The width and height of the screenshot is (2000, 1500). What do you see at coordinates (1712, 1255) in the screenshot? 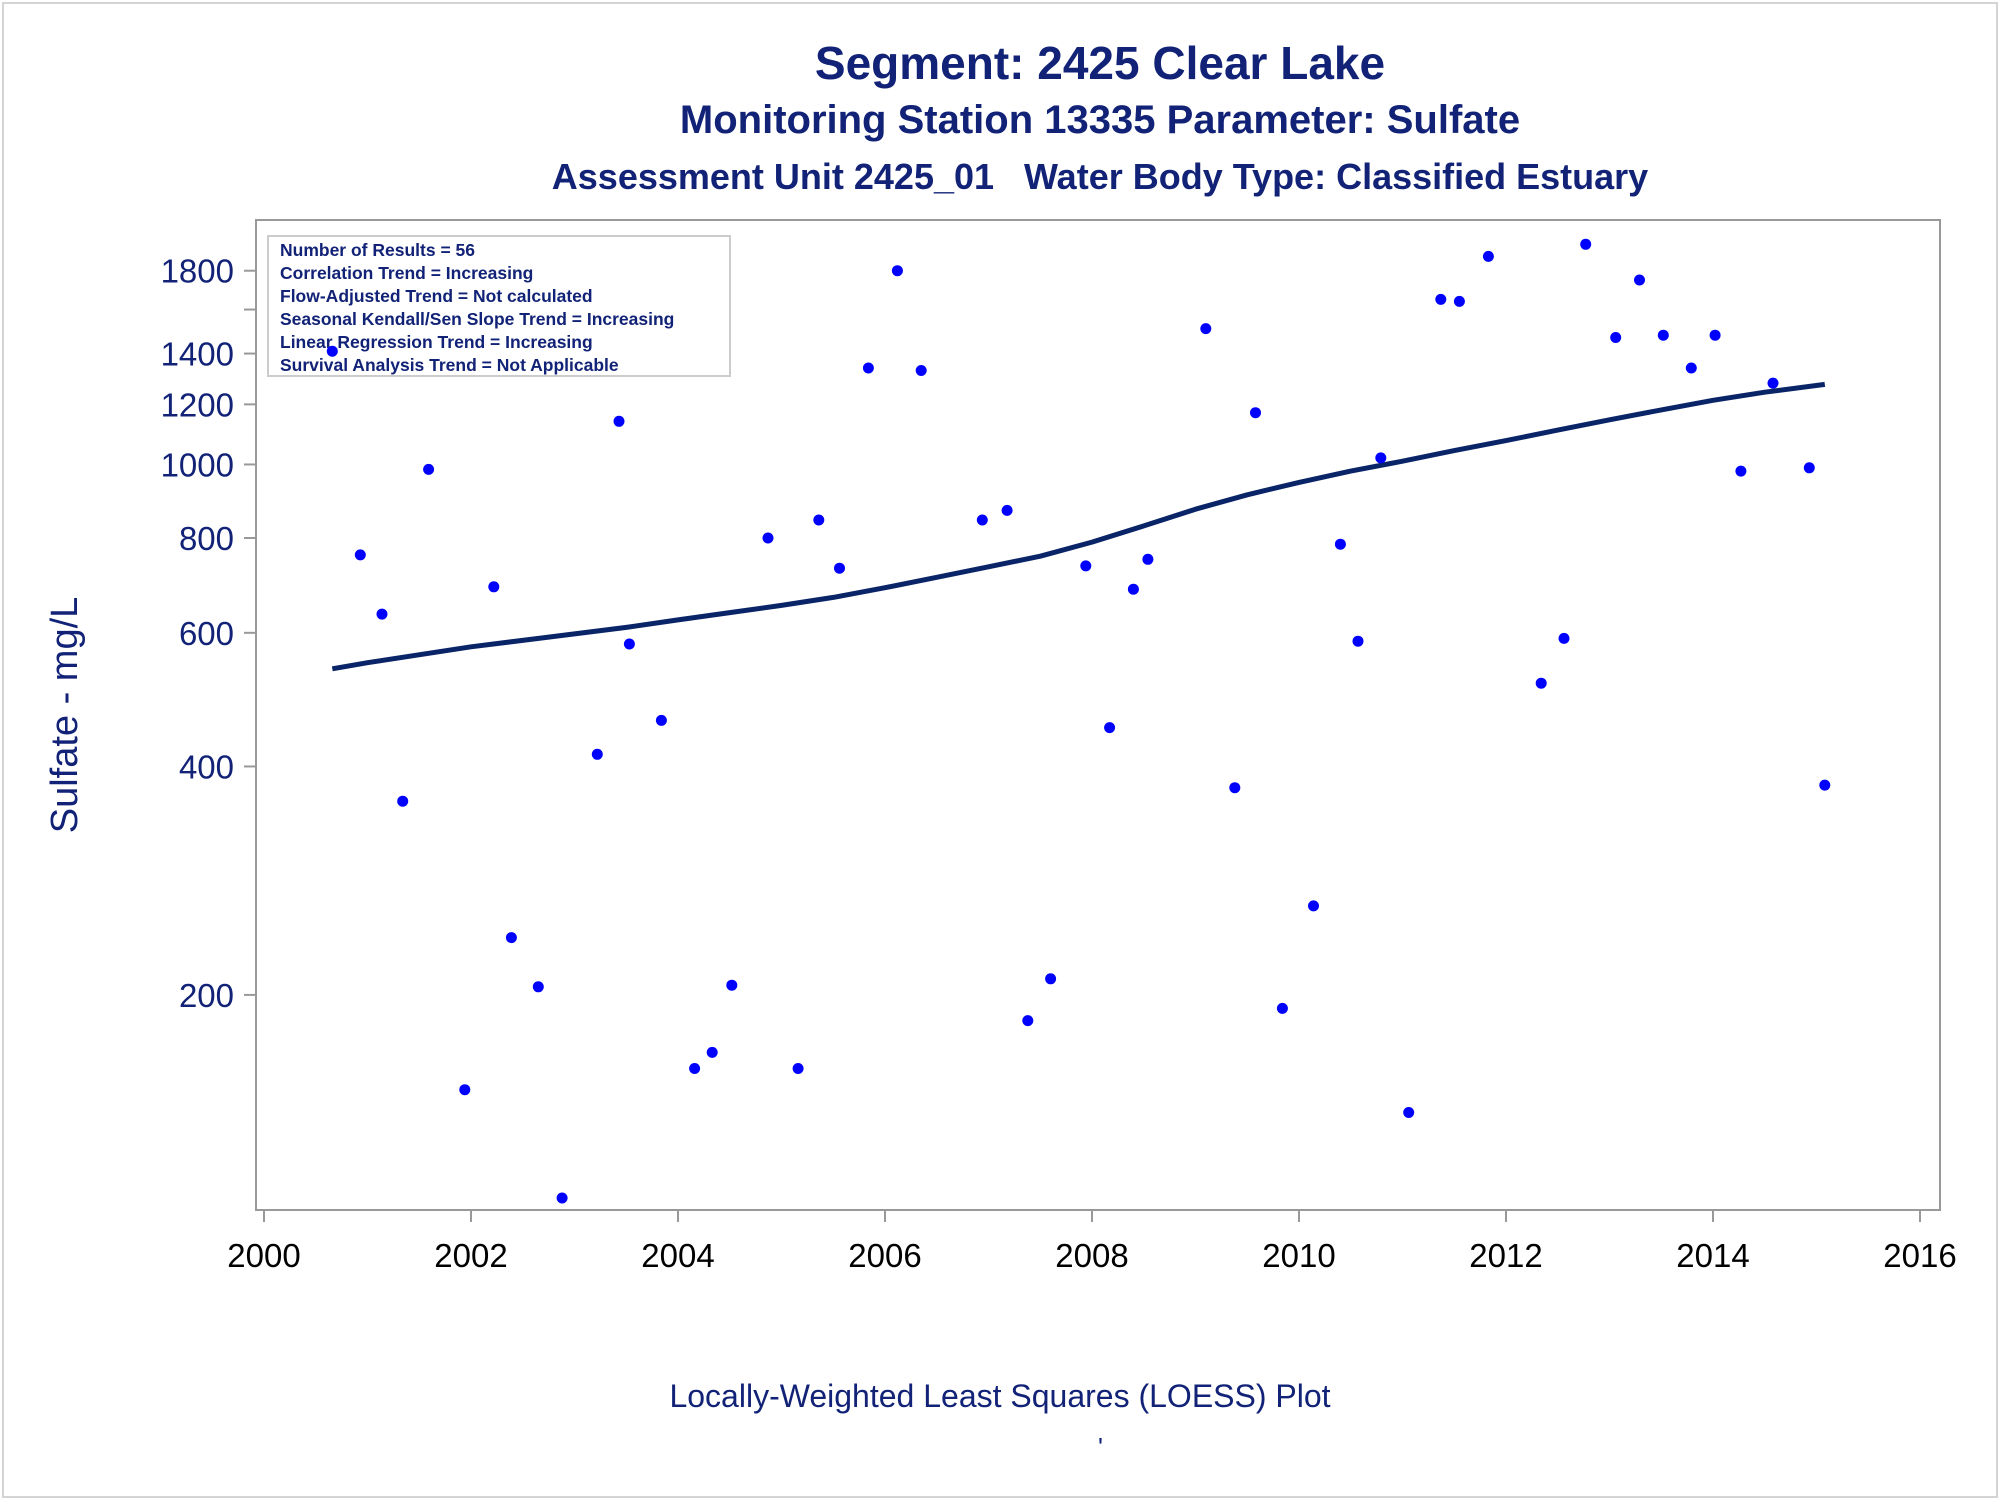
I see `x-tick-label: 2014` at bounding box center [1712, 1255].